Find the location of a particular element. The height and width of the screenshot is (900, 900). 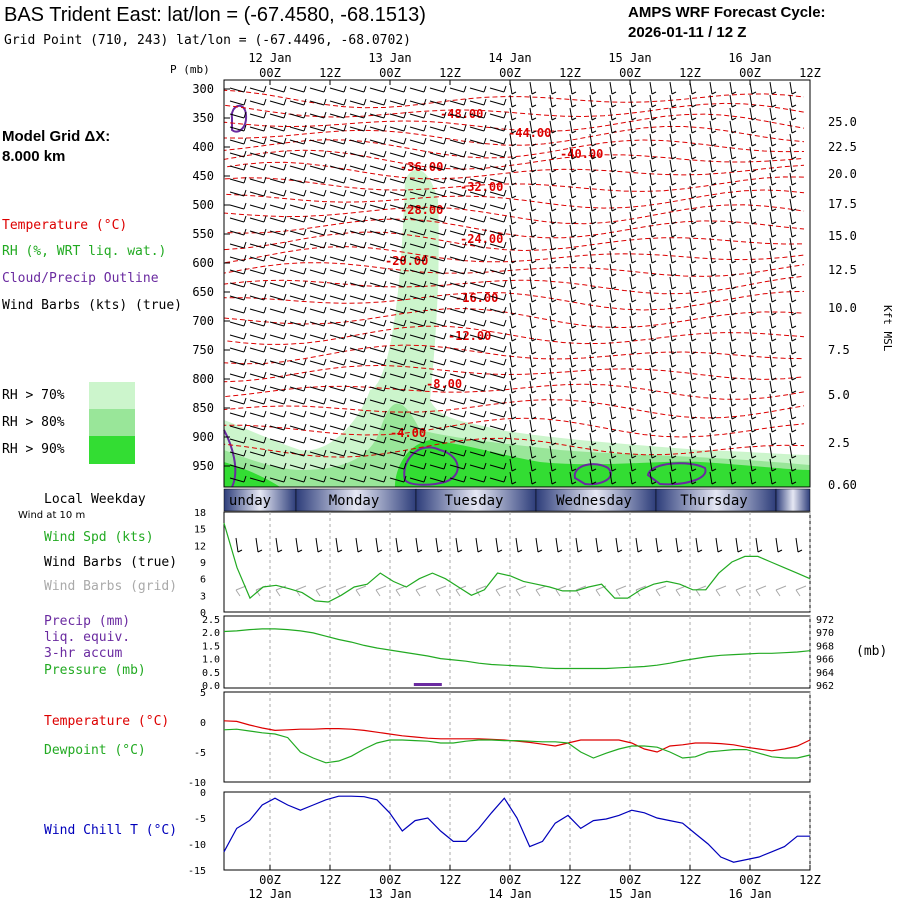

legend-dewpoint: Dewpoint (°C) is located at coordinates (95, 750).